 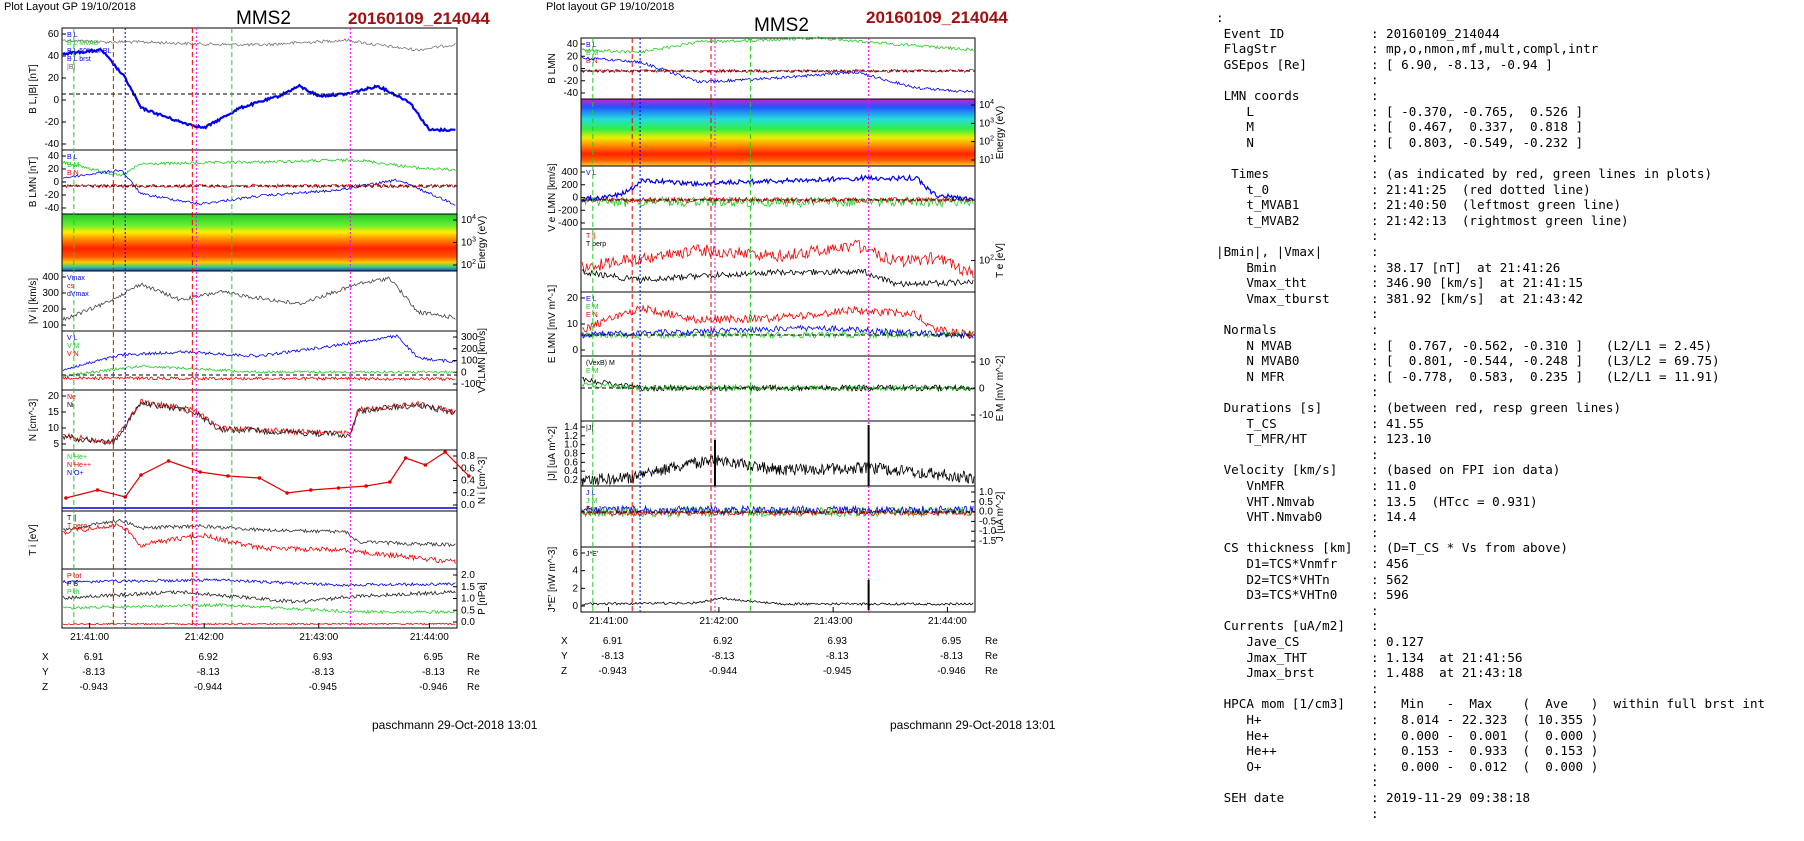 What do you see at coordinates (986, 142) in the screenshot?
I see `y-tick-label: 10²` at bounding box center [986, 142].